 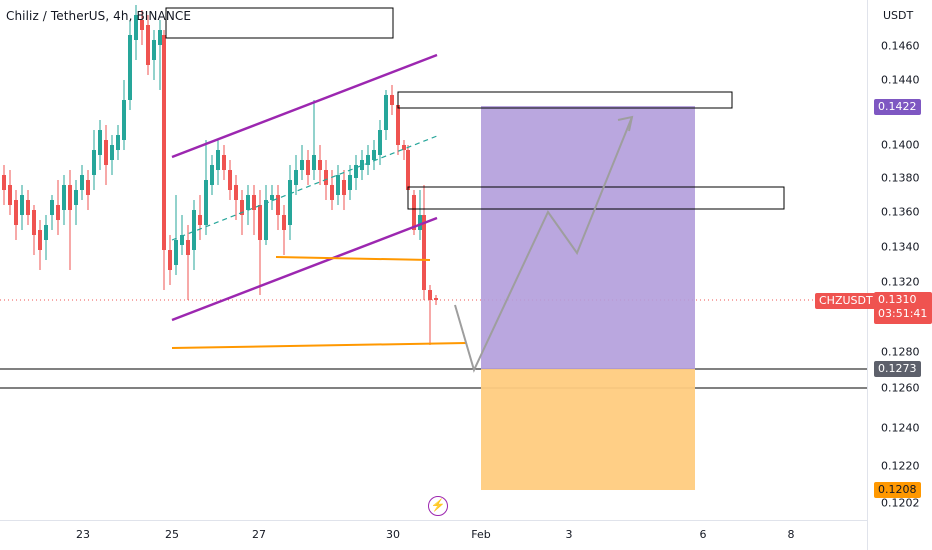 What do you see at coordinates (625, 123) in the screenshot?
I see `projection-arrowhead` at bounding box center [625, 123].